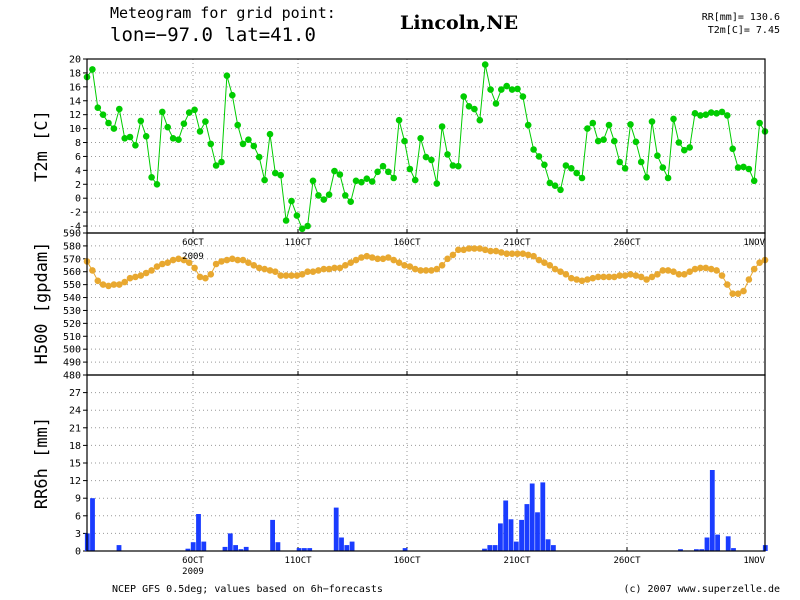 The image size is (800, 600). Describe the element at coordinates (75, 87) in the screenshot. I see `y-tick-label: 16` at that location.